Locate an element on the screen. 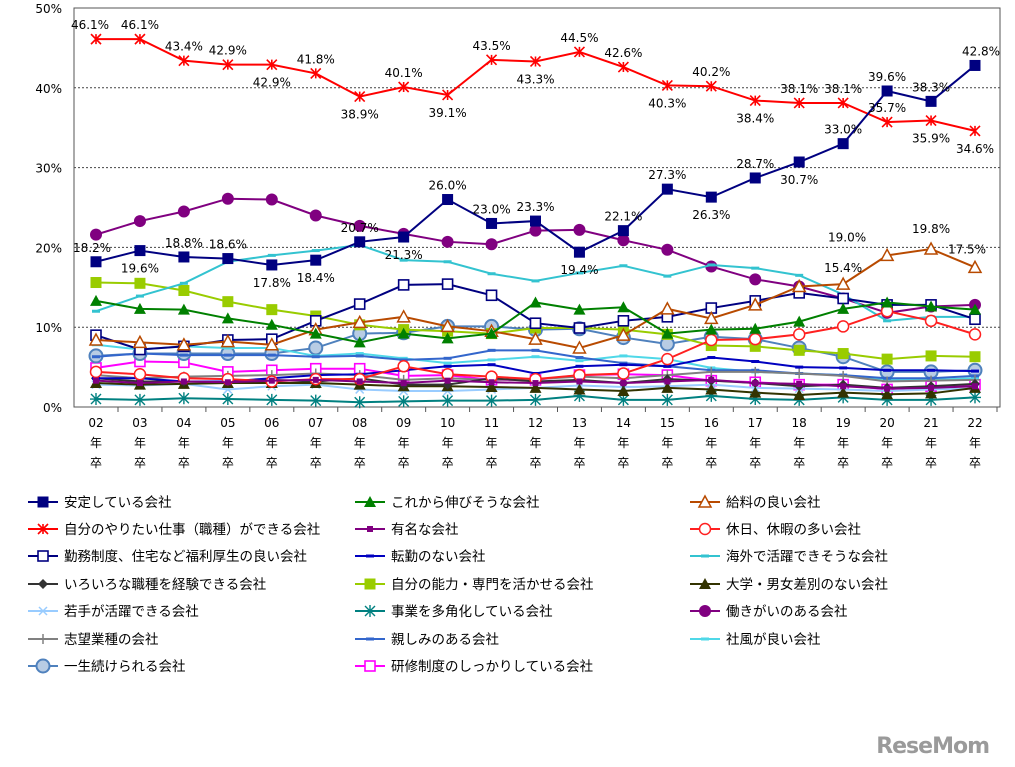  data-label: 26.3% is located at coordinates (711, 215).